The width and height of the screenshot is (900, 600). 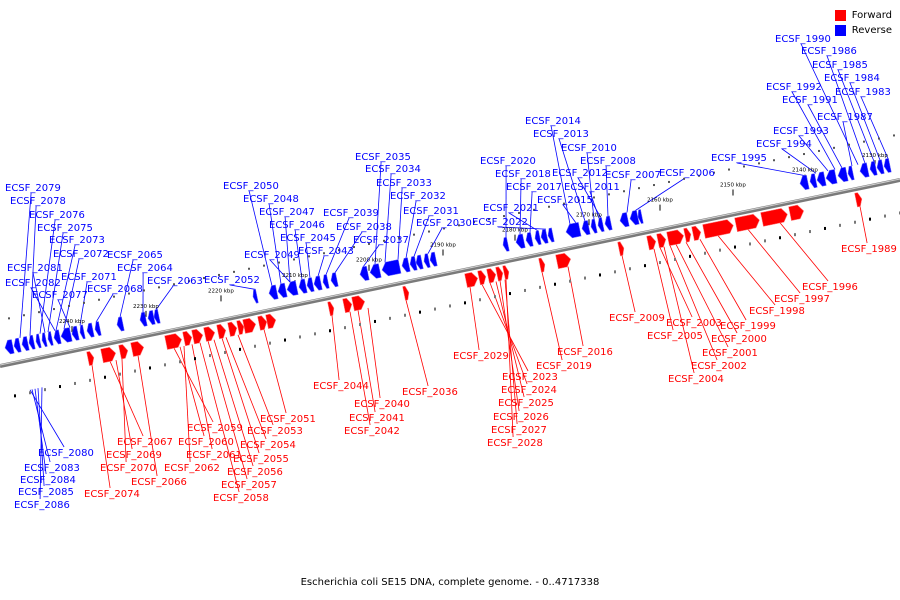 What do you see at coordinates (341, 386) in the screenshot?
I see `gene-label: ECSF_2044` at bounding box center [341, 386].